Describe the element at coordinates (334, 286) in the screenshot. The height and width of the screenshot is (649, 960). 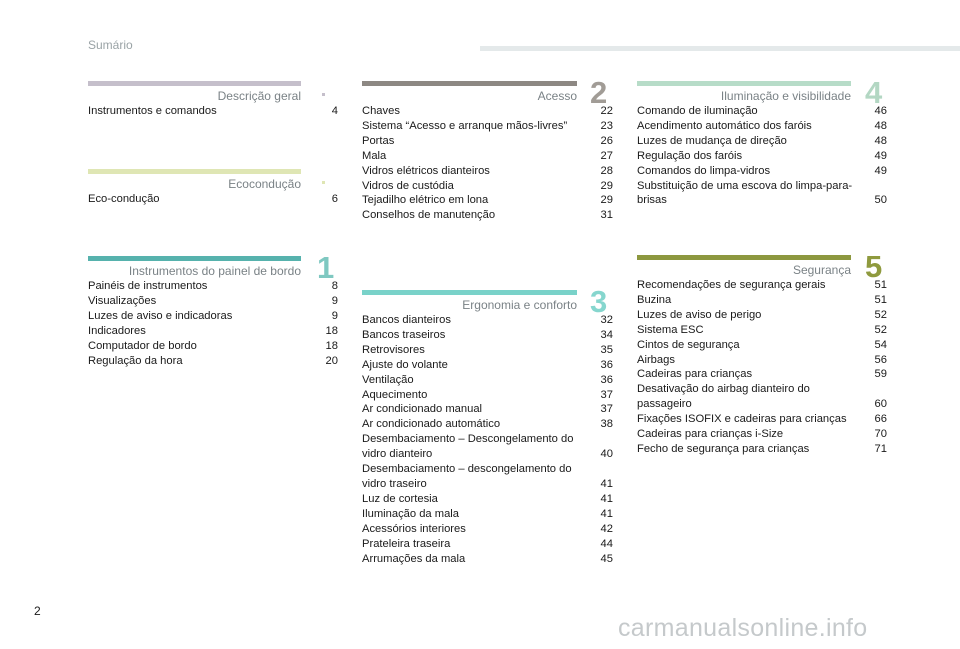
I see `toc-entry-page: 8` at that location.